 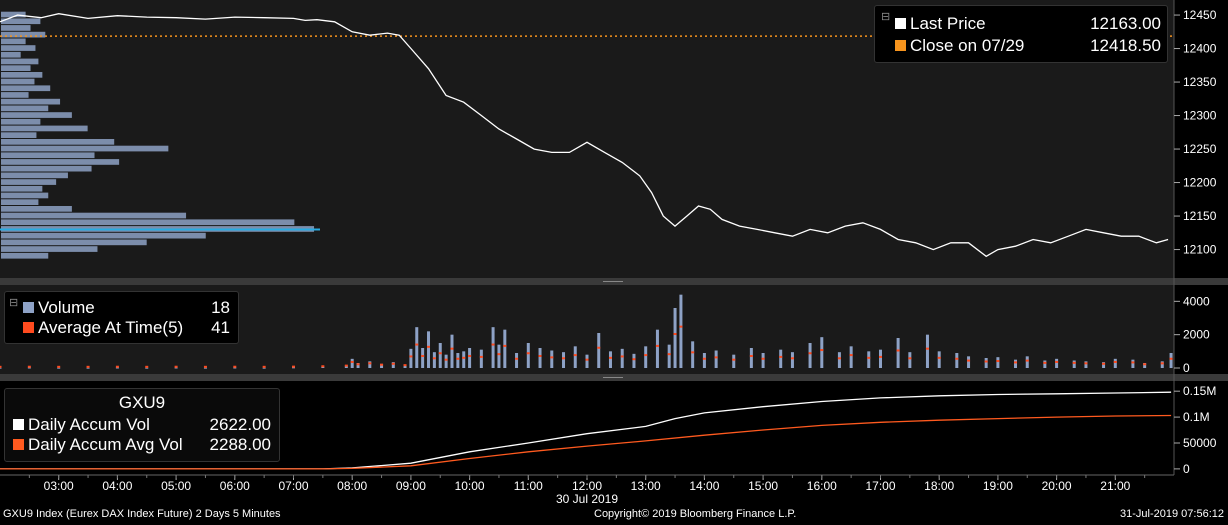 I want to click on x-tick-label: 08:00, so click(x=352, y=486).